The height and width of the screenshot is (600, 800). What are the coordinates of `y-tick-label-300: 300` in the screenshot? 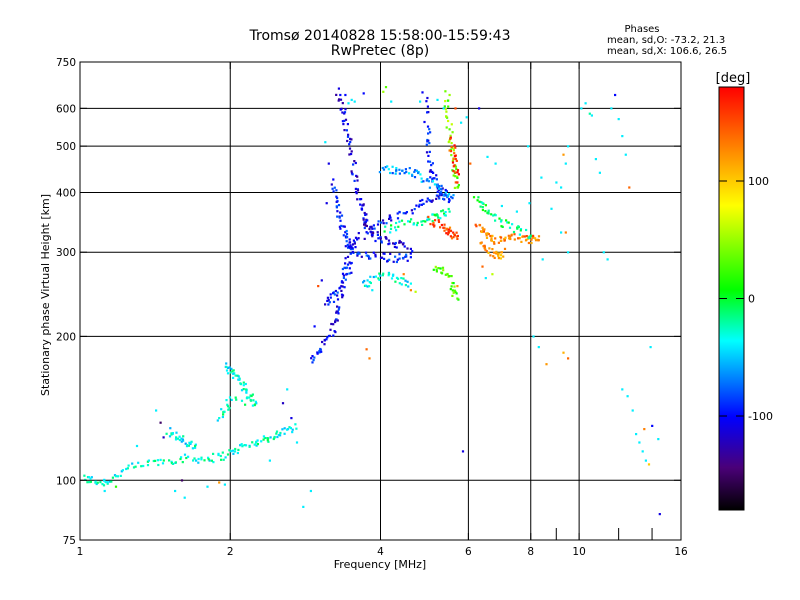 It's located at (66, 253).